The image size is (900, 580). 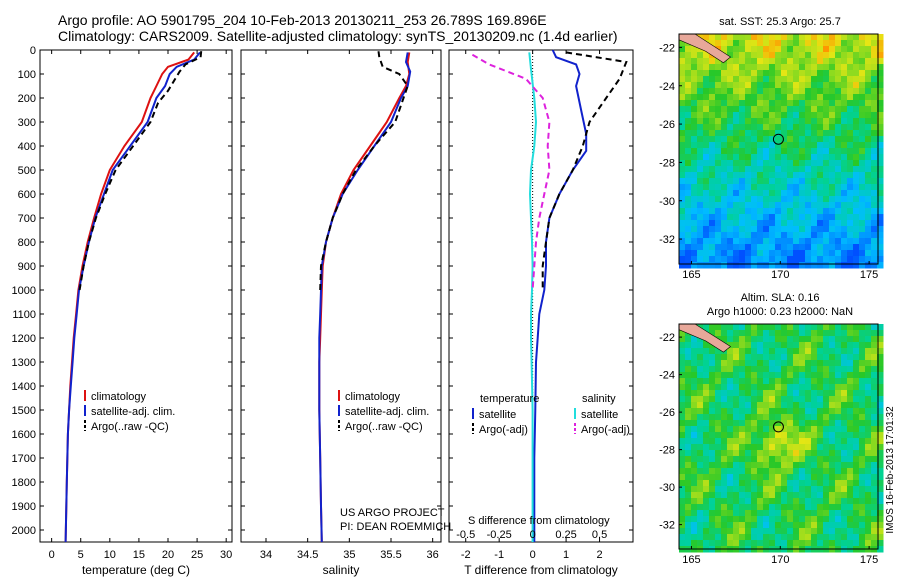 I want to click on y-tick-label: 1400, so click(x=24, y=387).